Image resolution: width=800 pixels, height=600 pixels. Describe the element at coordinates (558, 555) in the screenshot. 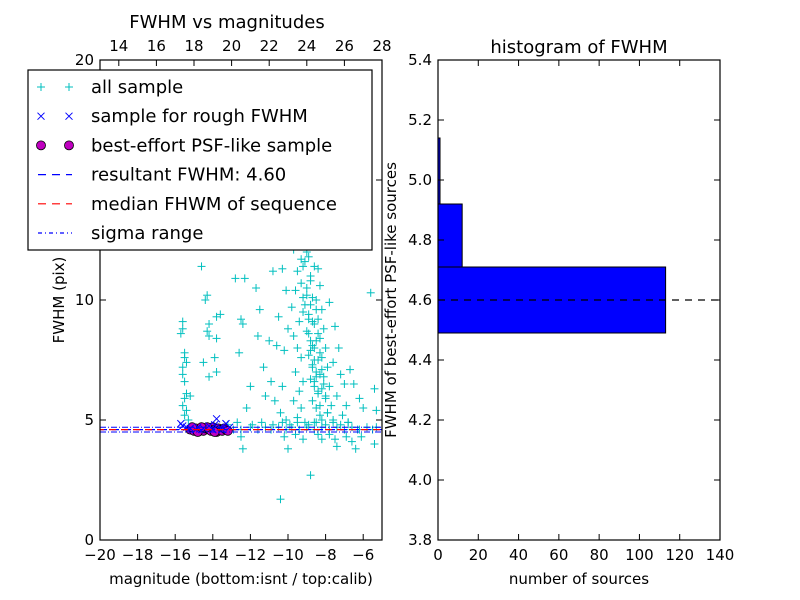

I see `x-tick-label: 60` at that location.